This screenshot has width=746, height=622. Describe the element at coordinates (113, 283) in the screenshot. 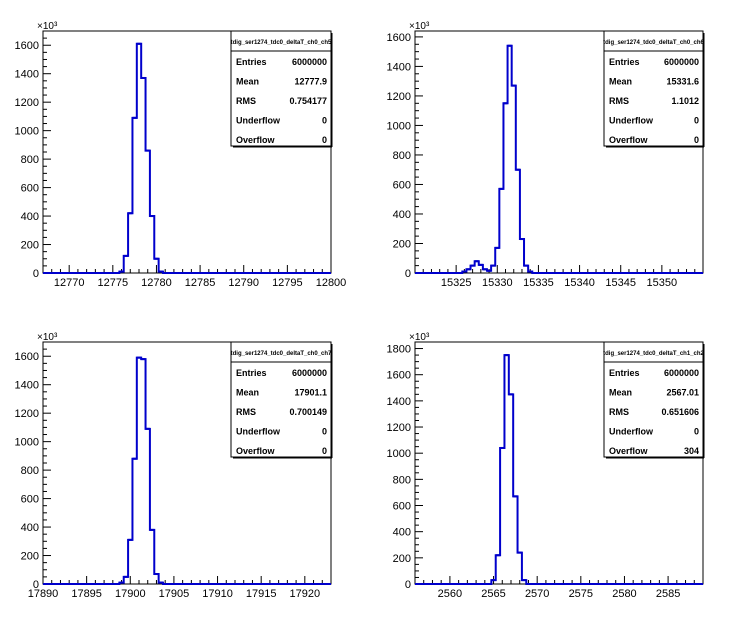

I see `x-tick-label: 12775` at that location.